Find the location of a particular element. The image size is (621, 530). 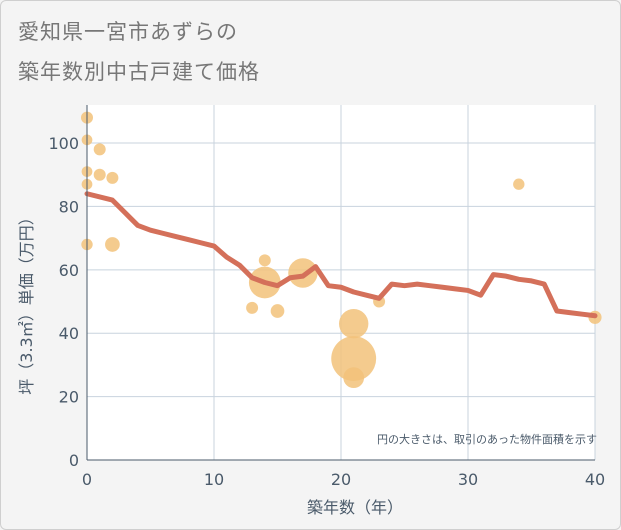

y-axis-title: 坪（3.3㎡）単価（万円） is located at coordinates (26, 301).